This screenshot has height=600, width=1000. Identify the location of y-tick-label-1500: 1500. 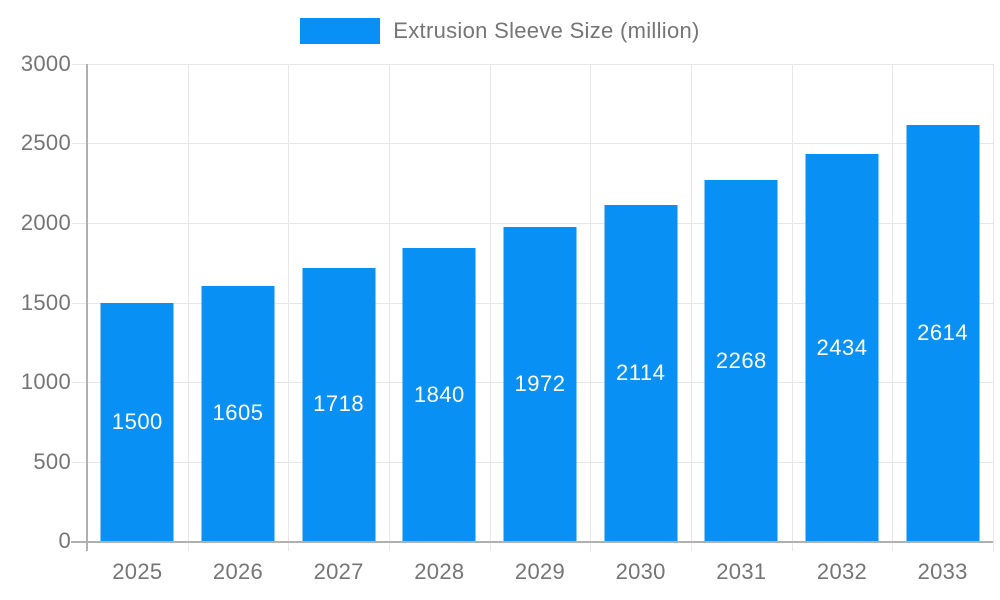
(45, 302).